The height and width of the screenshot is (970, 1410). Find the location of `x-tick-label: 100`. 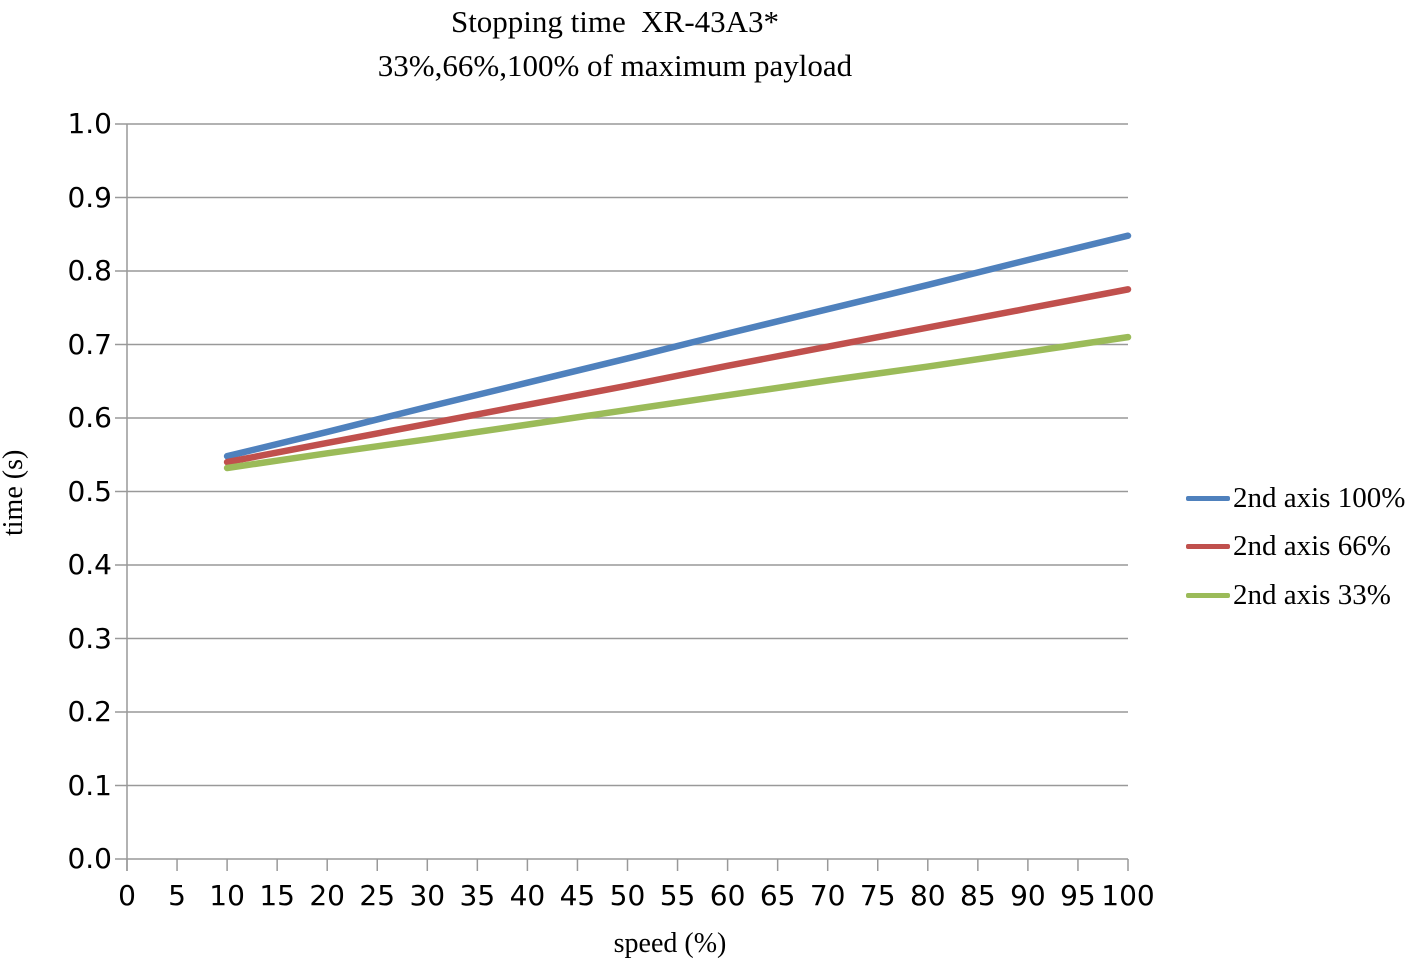

x-tick-label: 100 is located at coordinates (1128, 895).